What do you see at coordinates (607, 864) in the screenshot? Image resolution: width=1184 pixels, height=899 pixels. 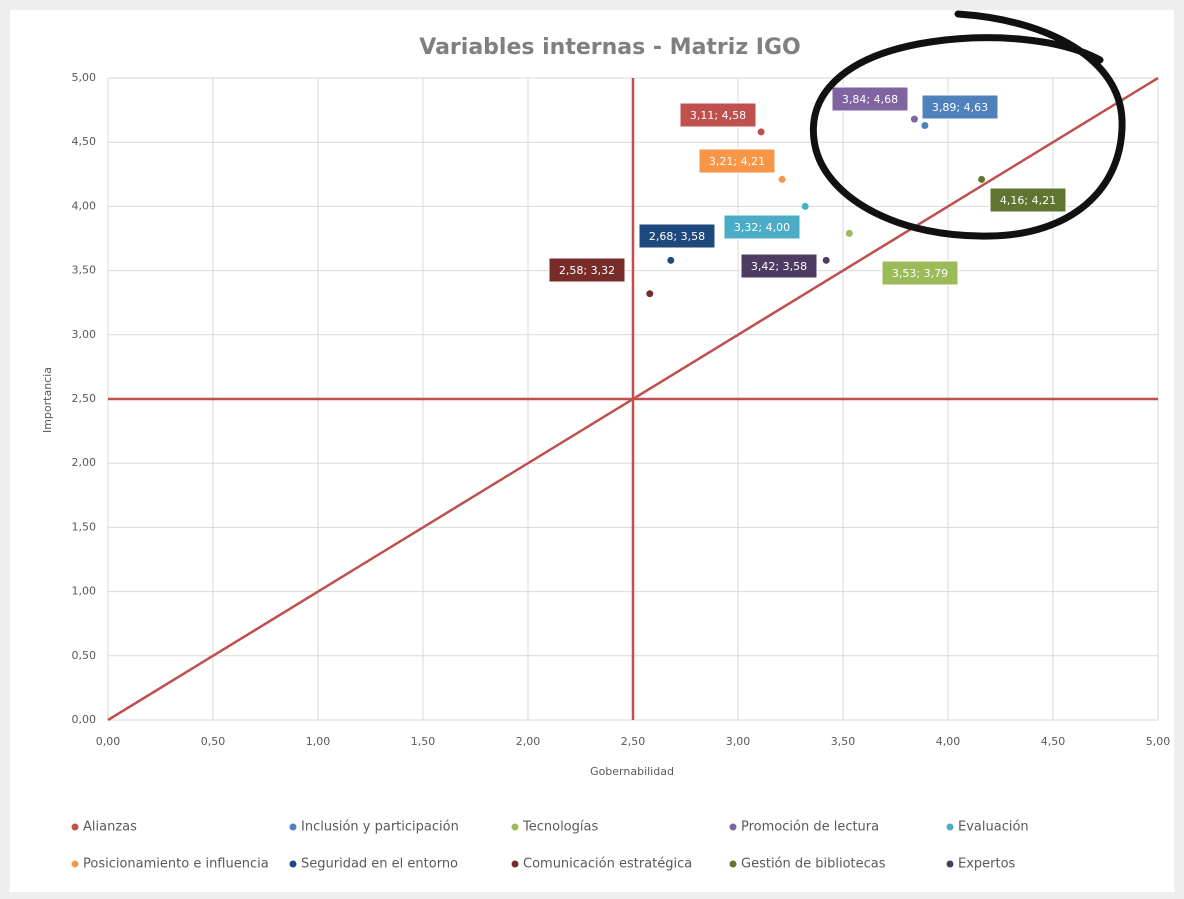 I see `legend-label: Comunicación estratégica` at bounding box center [607, 864].